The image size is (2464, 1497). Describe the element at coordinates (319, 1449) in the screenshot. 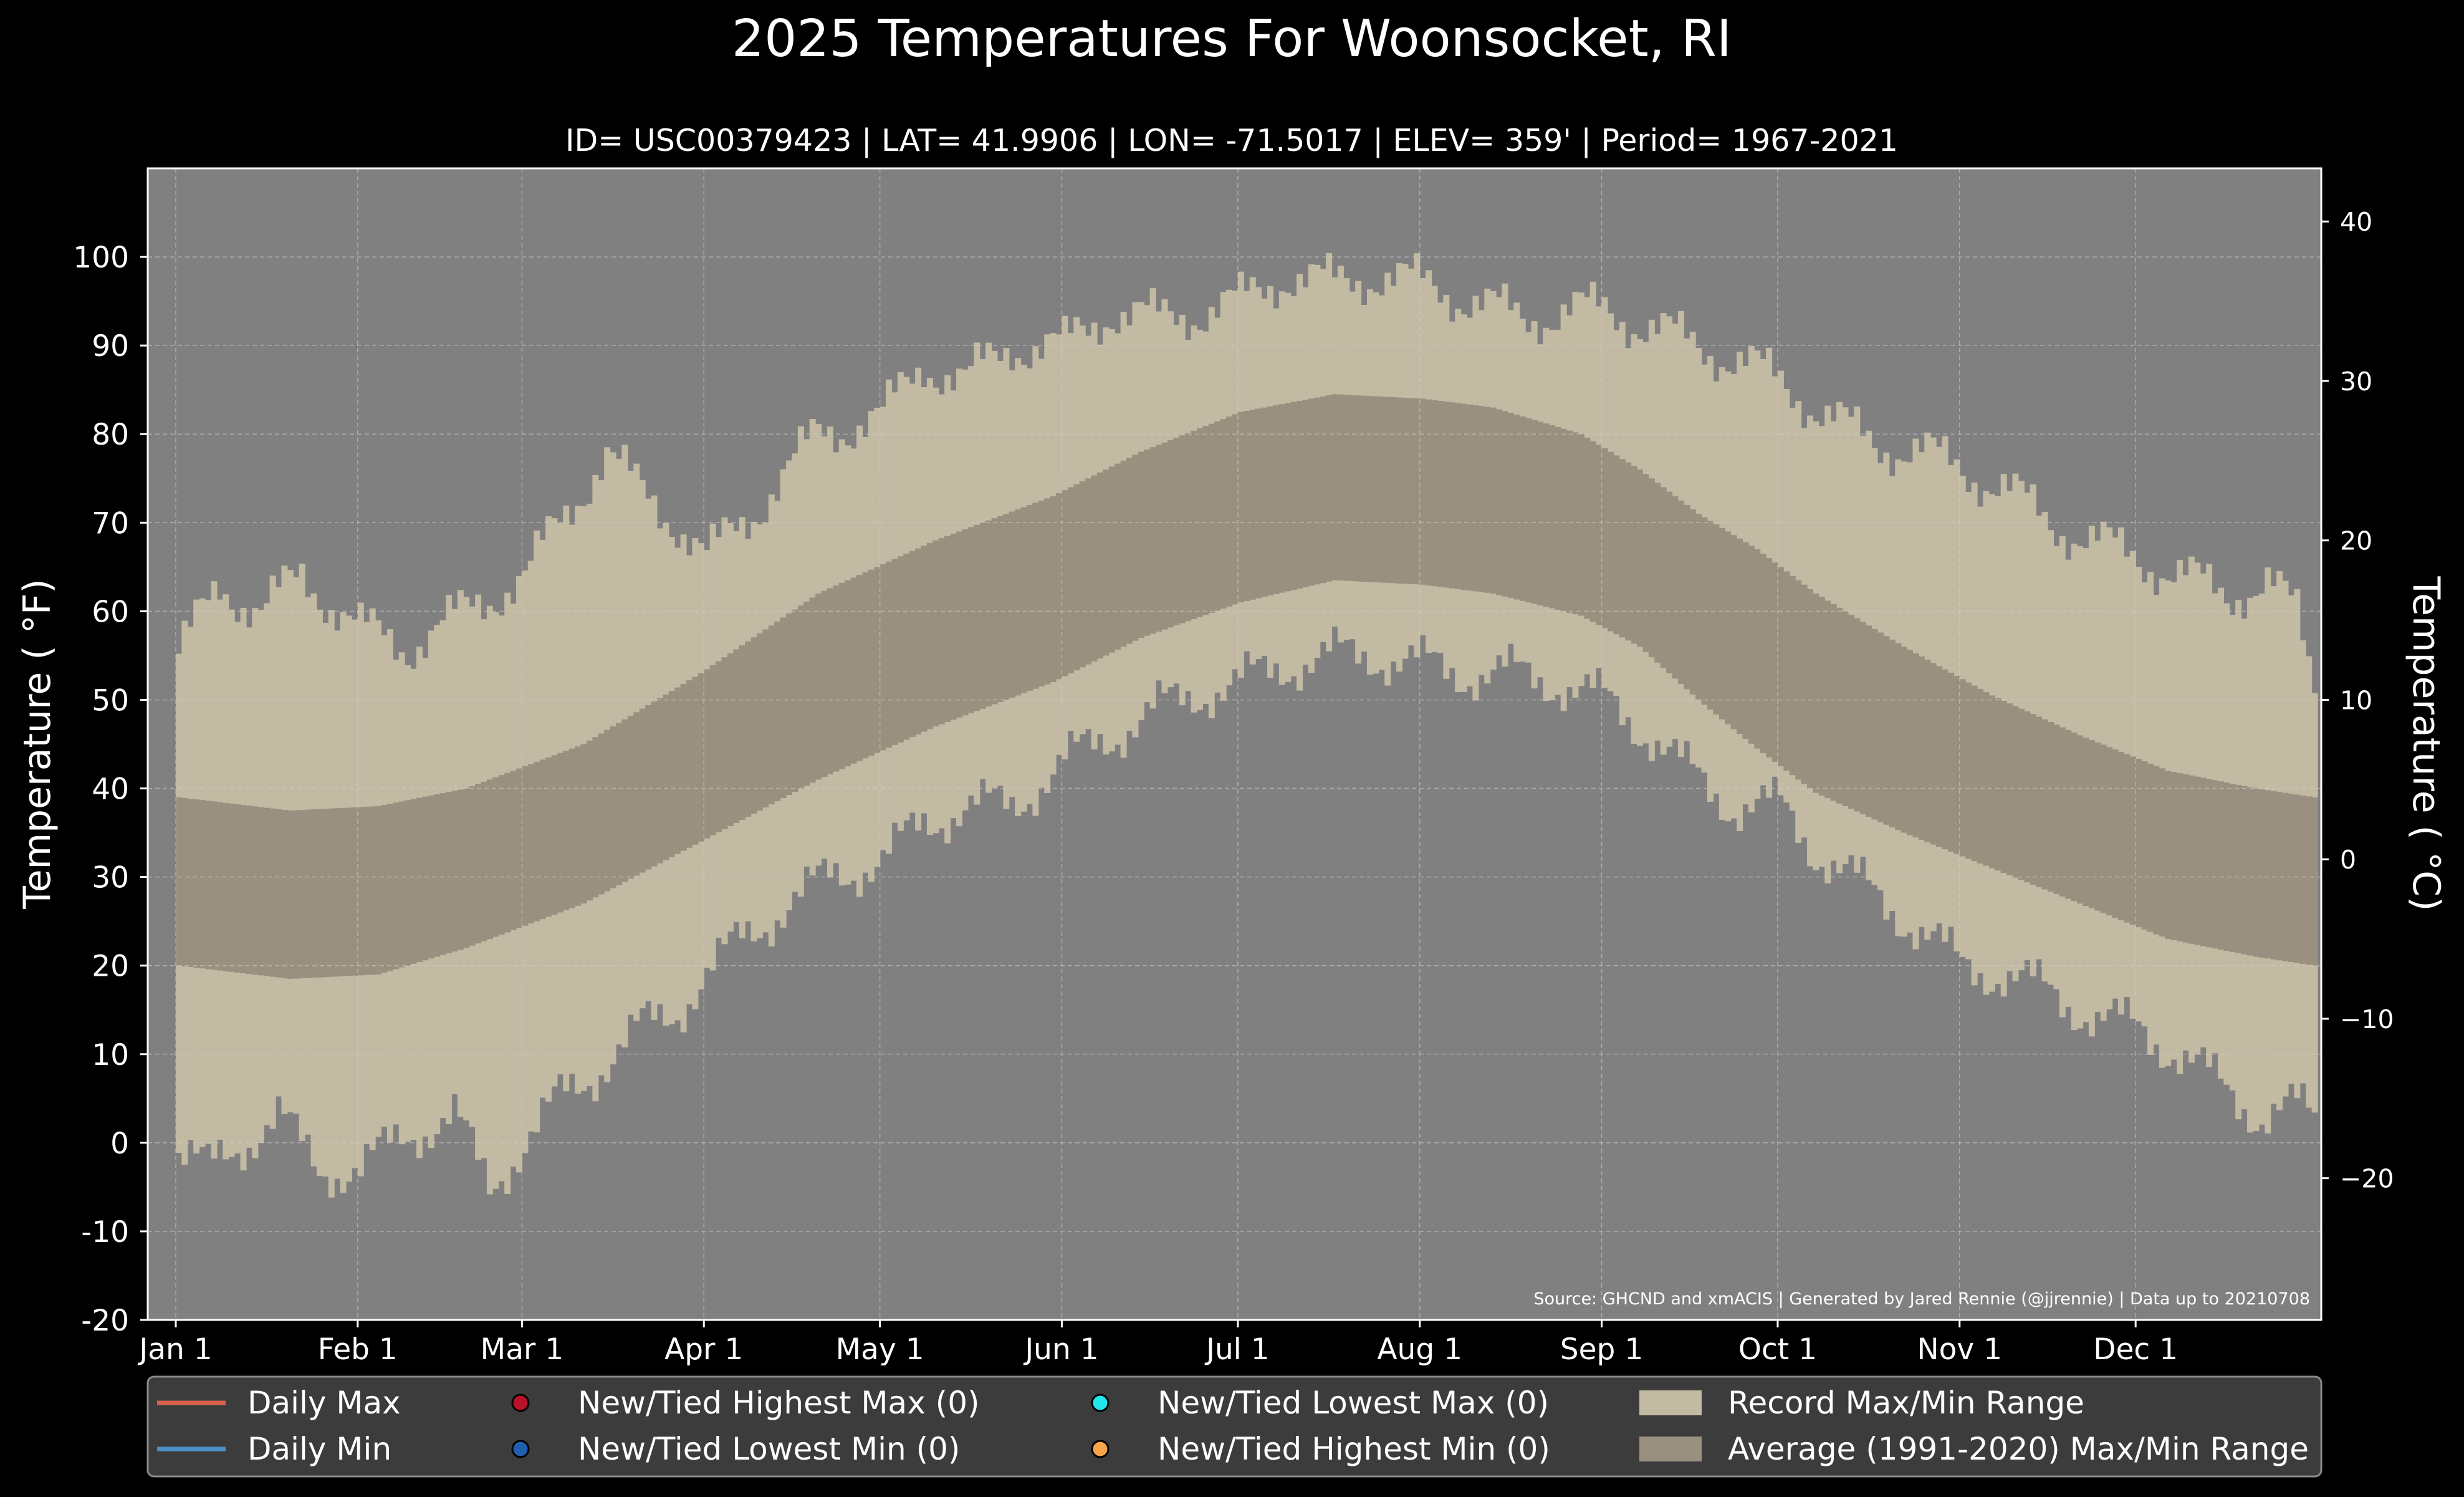

I see `legend-label: Daily Min` at that location.